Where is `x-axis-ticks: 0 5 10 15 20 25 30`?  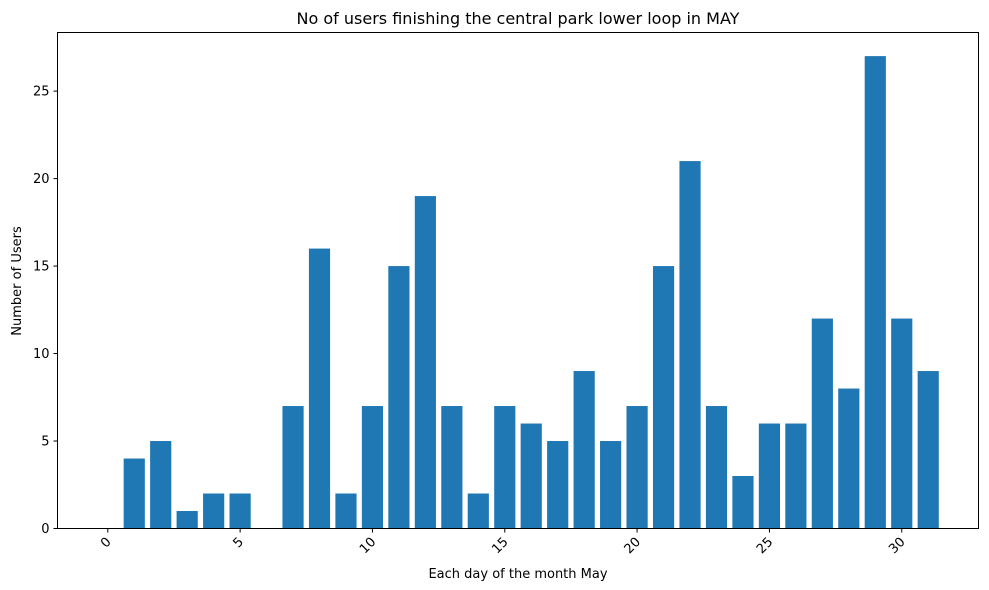
x-axis-ticks: 0 5 10 15 20 25 30 is located at coordinates (503, 542).